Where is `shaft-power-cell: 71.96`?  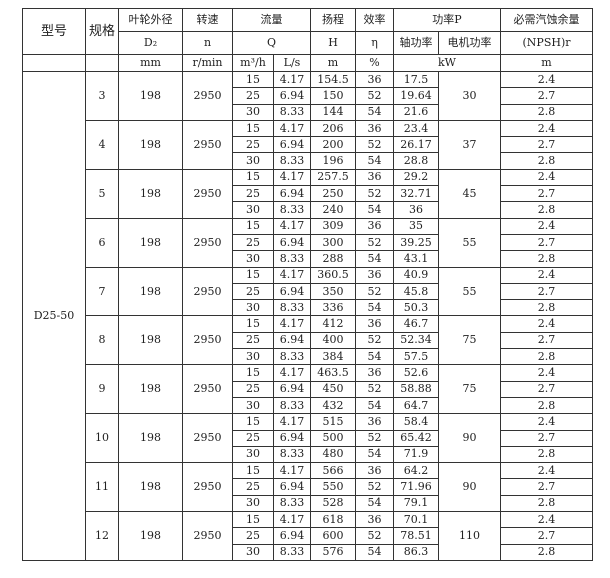 shaft-power-cell: 71.96 is located at coordinates (416, 487).